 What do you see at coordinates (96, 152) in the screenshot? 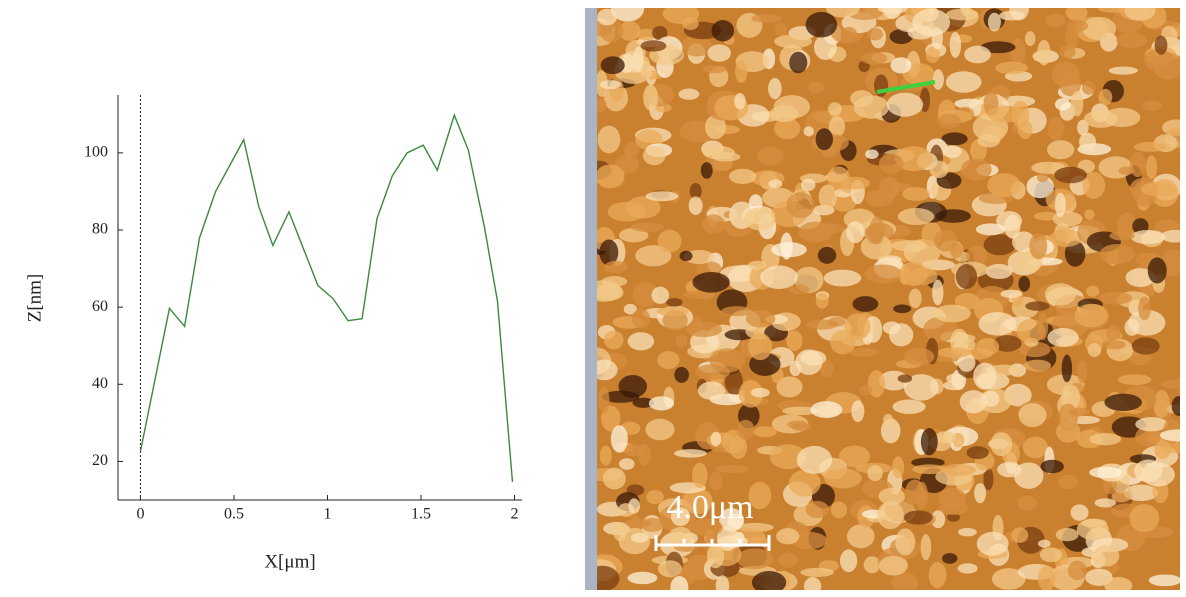
I see `y-tick-label: 100` at bounding box center [96, 152].